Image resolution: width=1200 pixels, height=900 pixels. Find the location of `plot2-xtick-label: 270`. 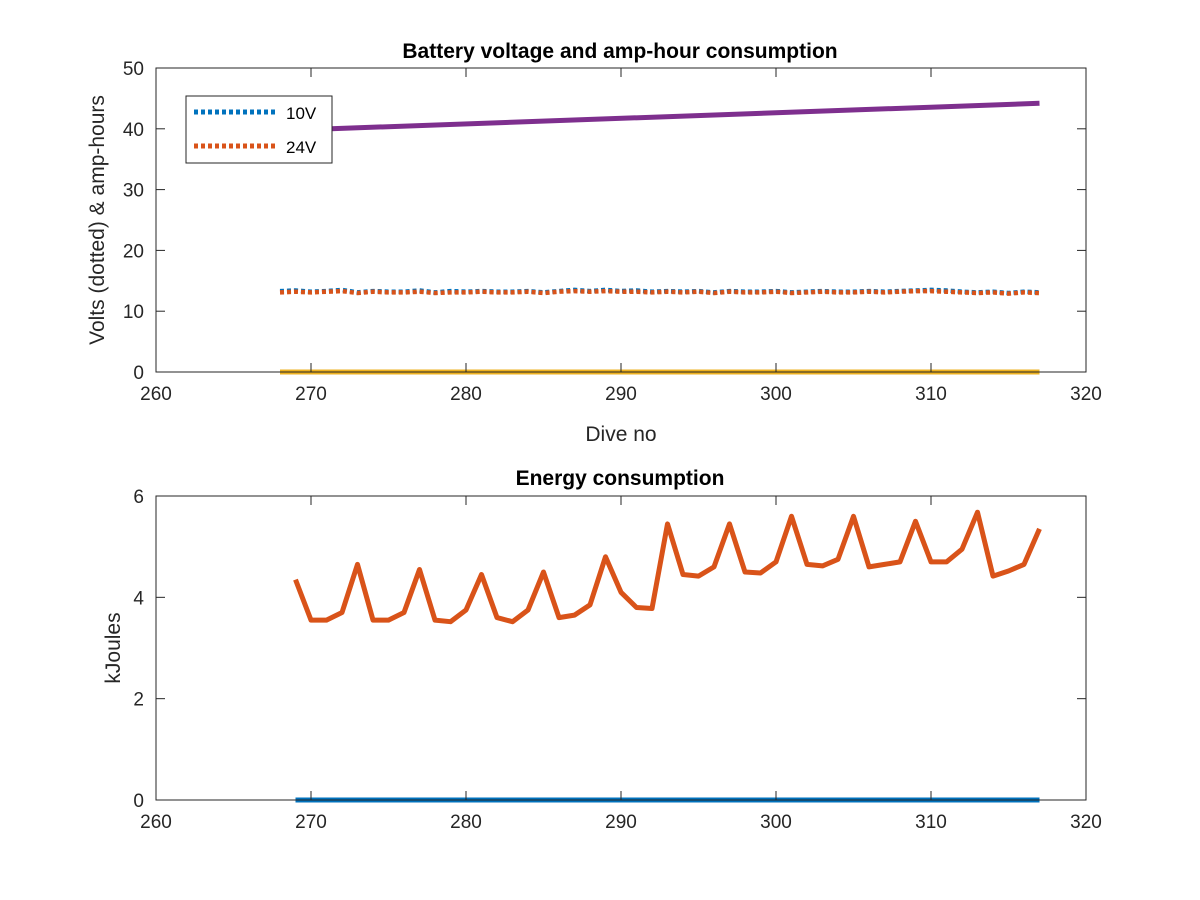

plot2-xtick-label: 270 is located at coordinates (311, 822).